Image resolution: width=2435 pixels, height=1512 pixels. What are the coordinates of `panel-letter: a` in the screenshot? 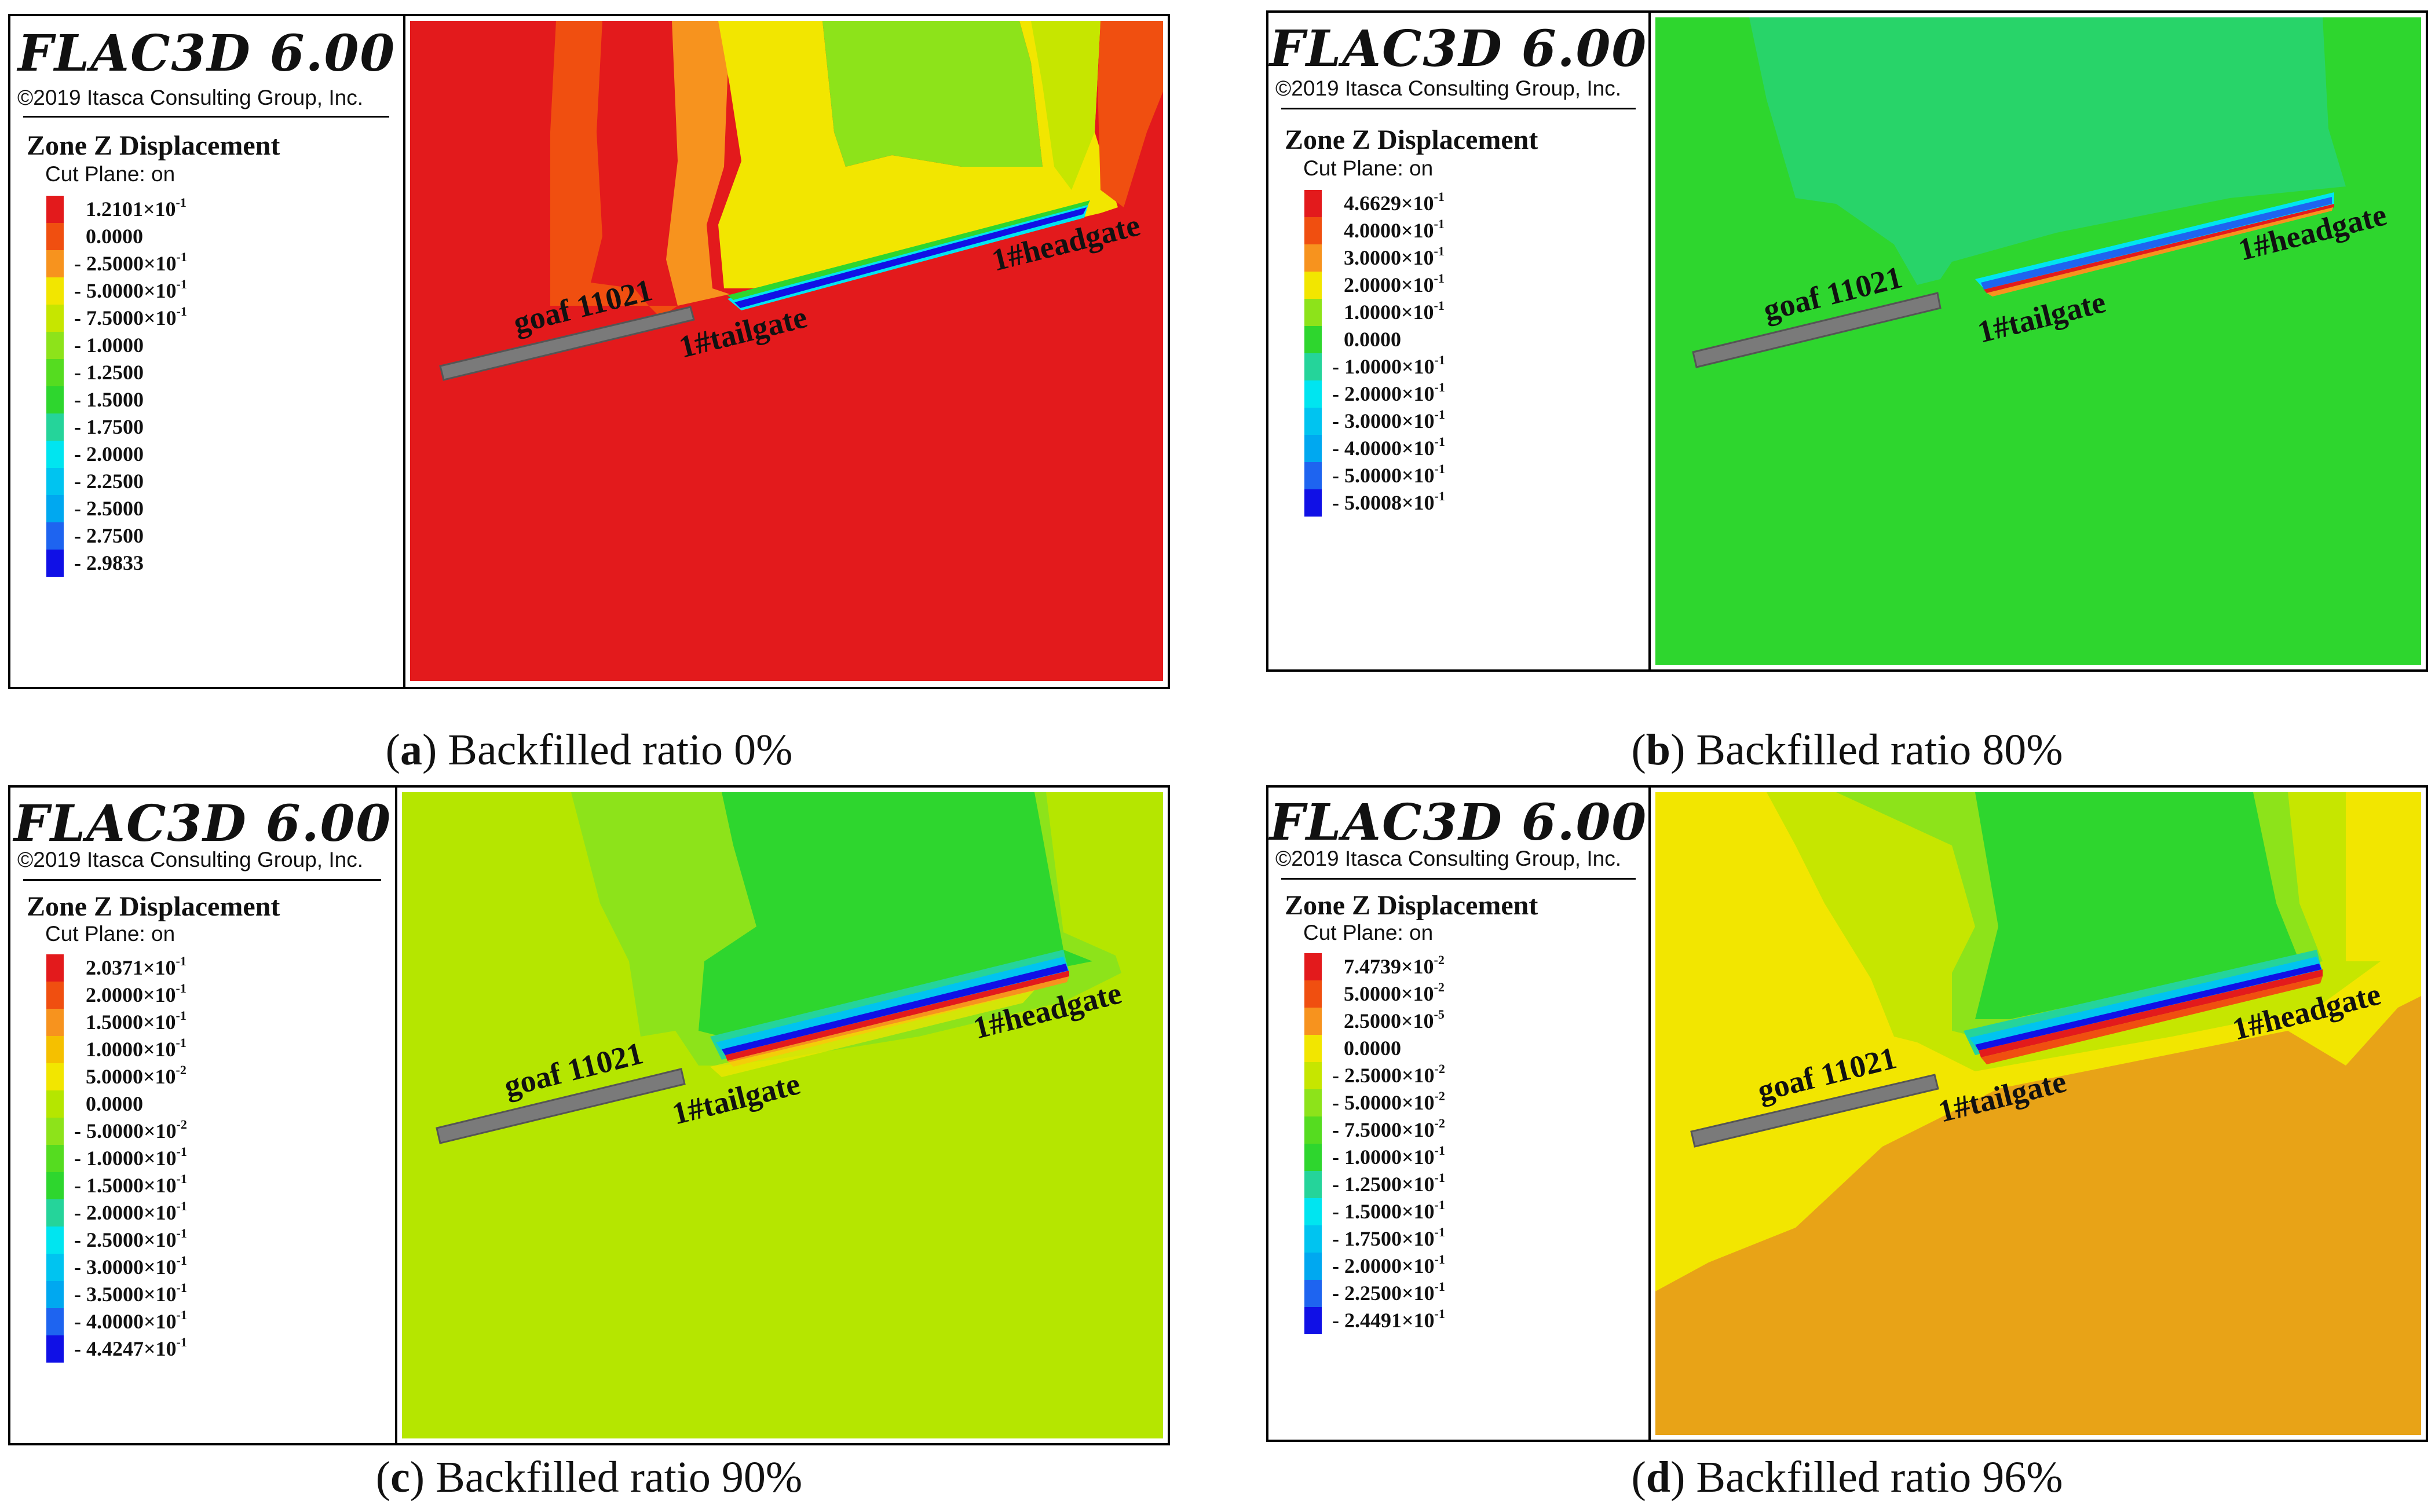 It's located at (411, 750).